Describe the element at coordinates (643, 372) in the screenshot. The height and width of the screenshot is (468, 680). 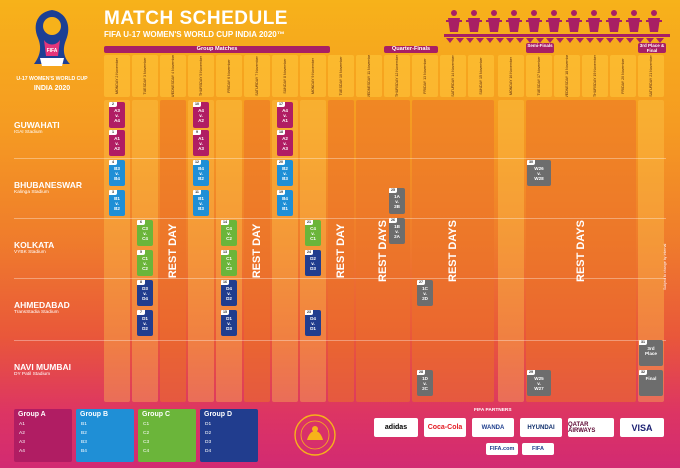
I see `match-number: 32` at that location.